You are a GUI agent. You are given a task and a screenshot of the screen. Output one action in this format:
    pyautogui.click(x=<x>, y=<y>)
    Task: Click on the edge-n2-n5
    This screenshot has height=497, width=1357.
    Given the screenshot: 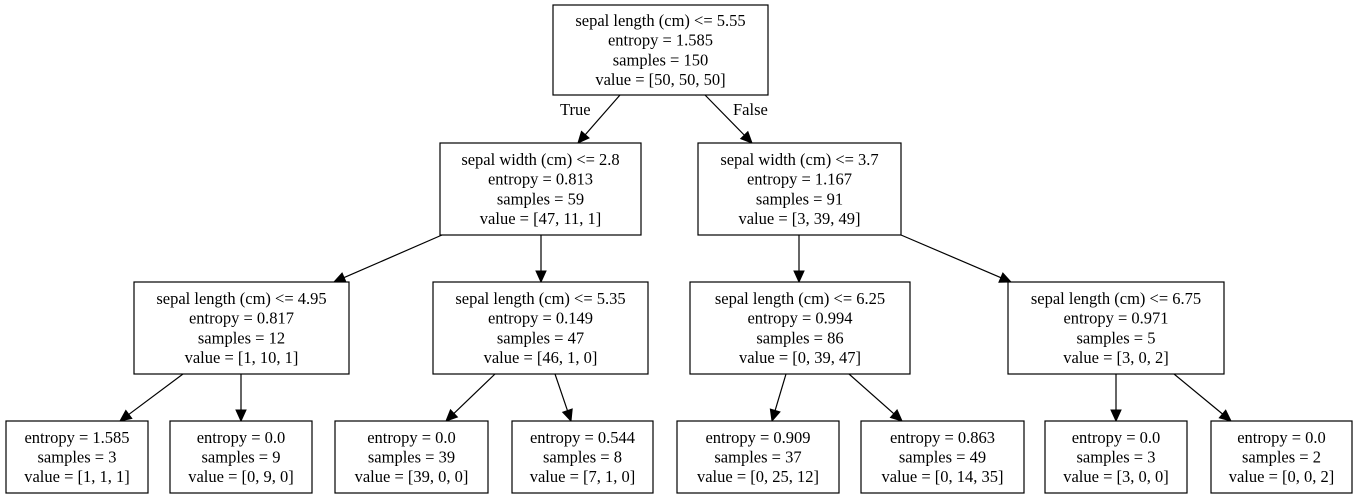 What is the action you would take?
    pyautogui.click(x=799, y=258)
    